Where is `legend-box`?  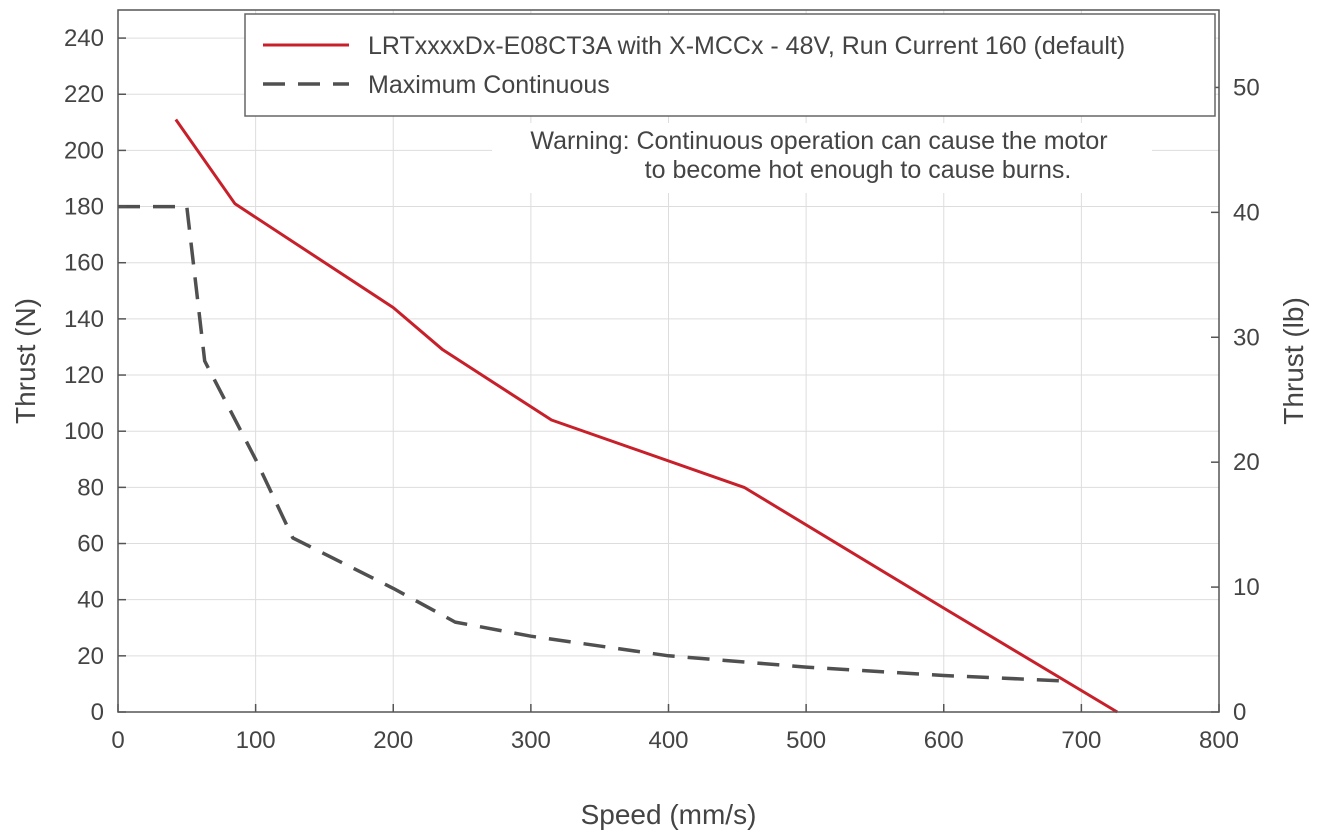 legend-box is located at coordinates (730, 65).